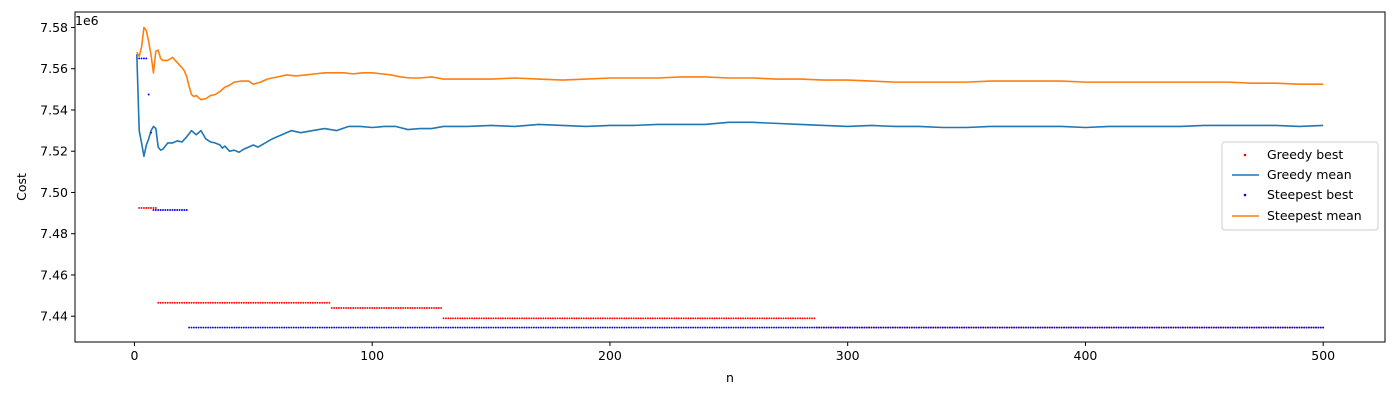  Describe the element at coordinates (1300, 186) in the screenshot. I see `legend-frame` at that location.